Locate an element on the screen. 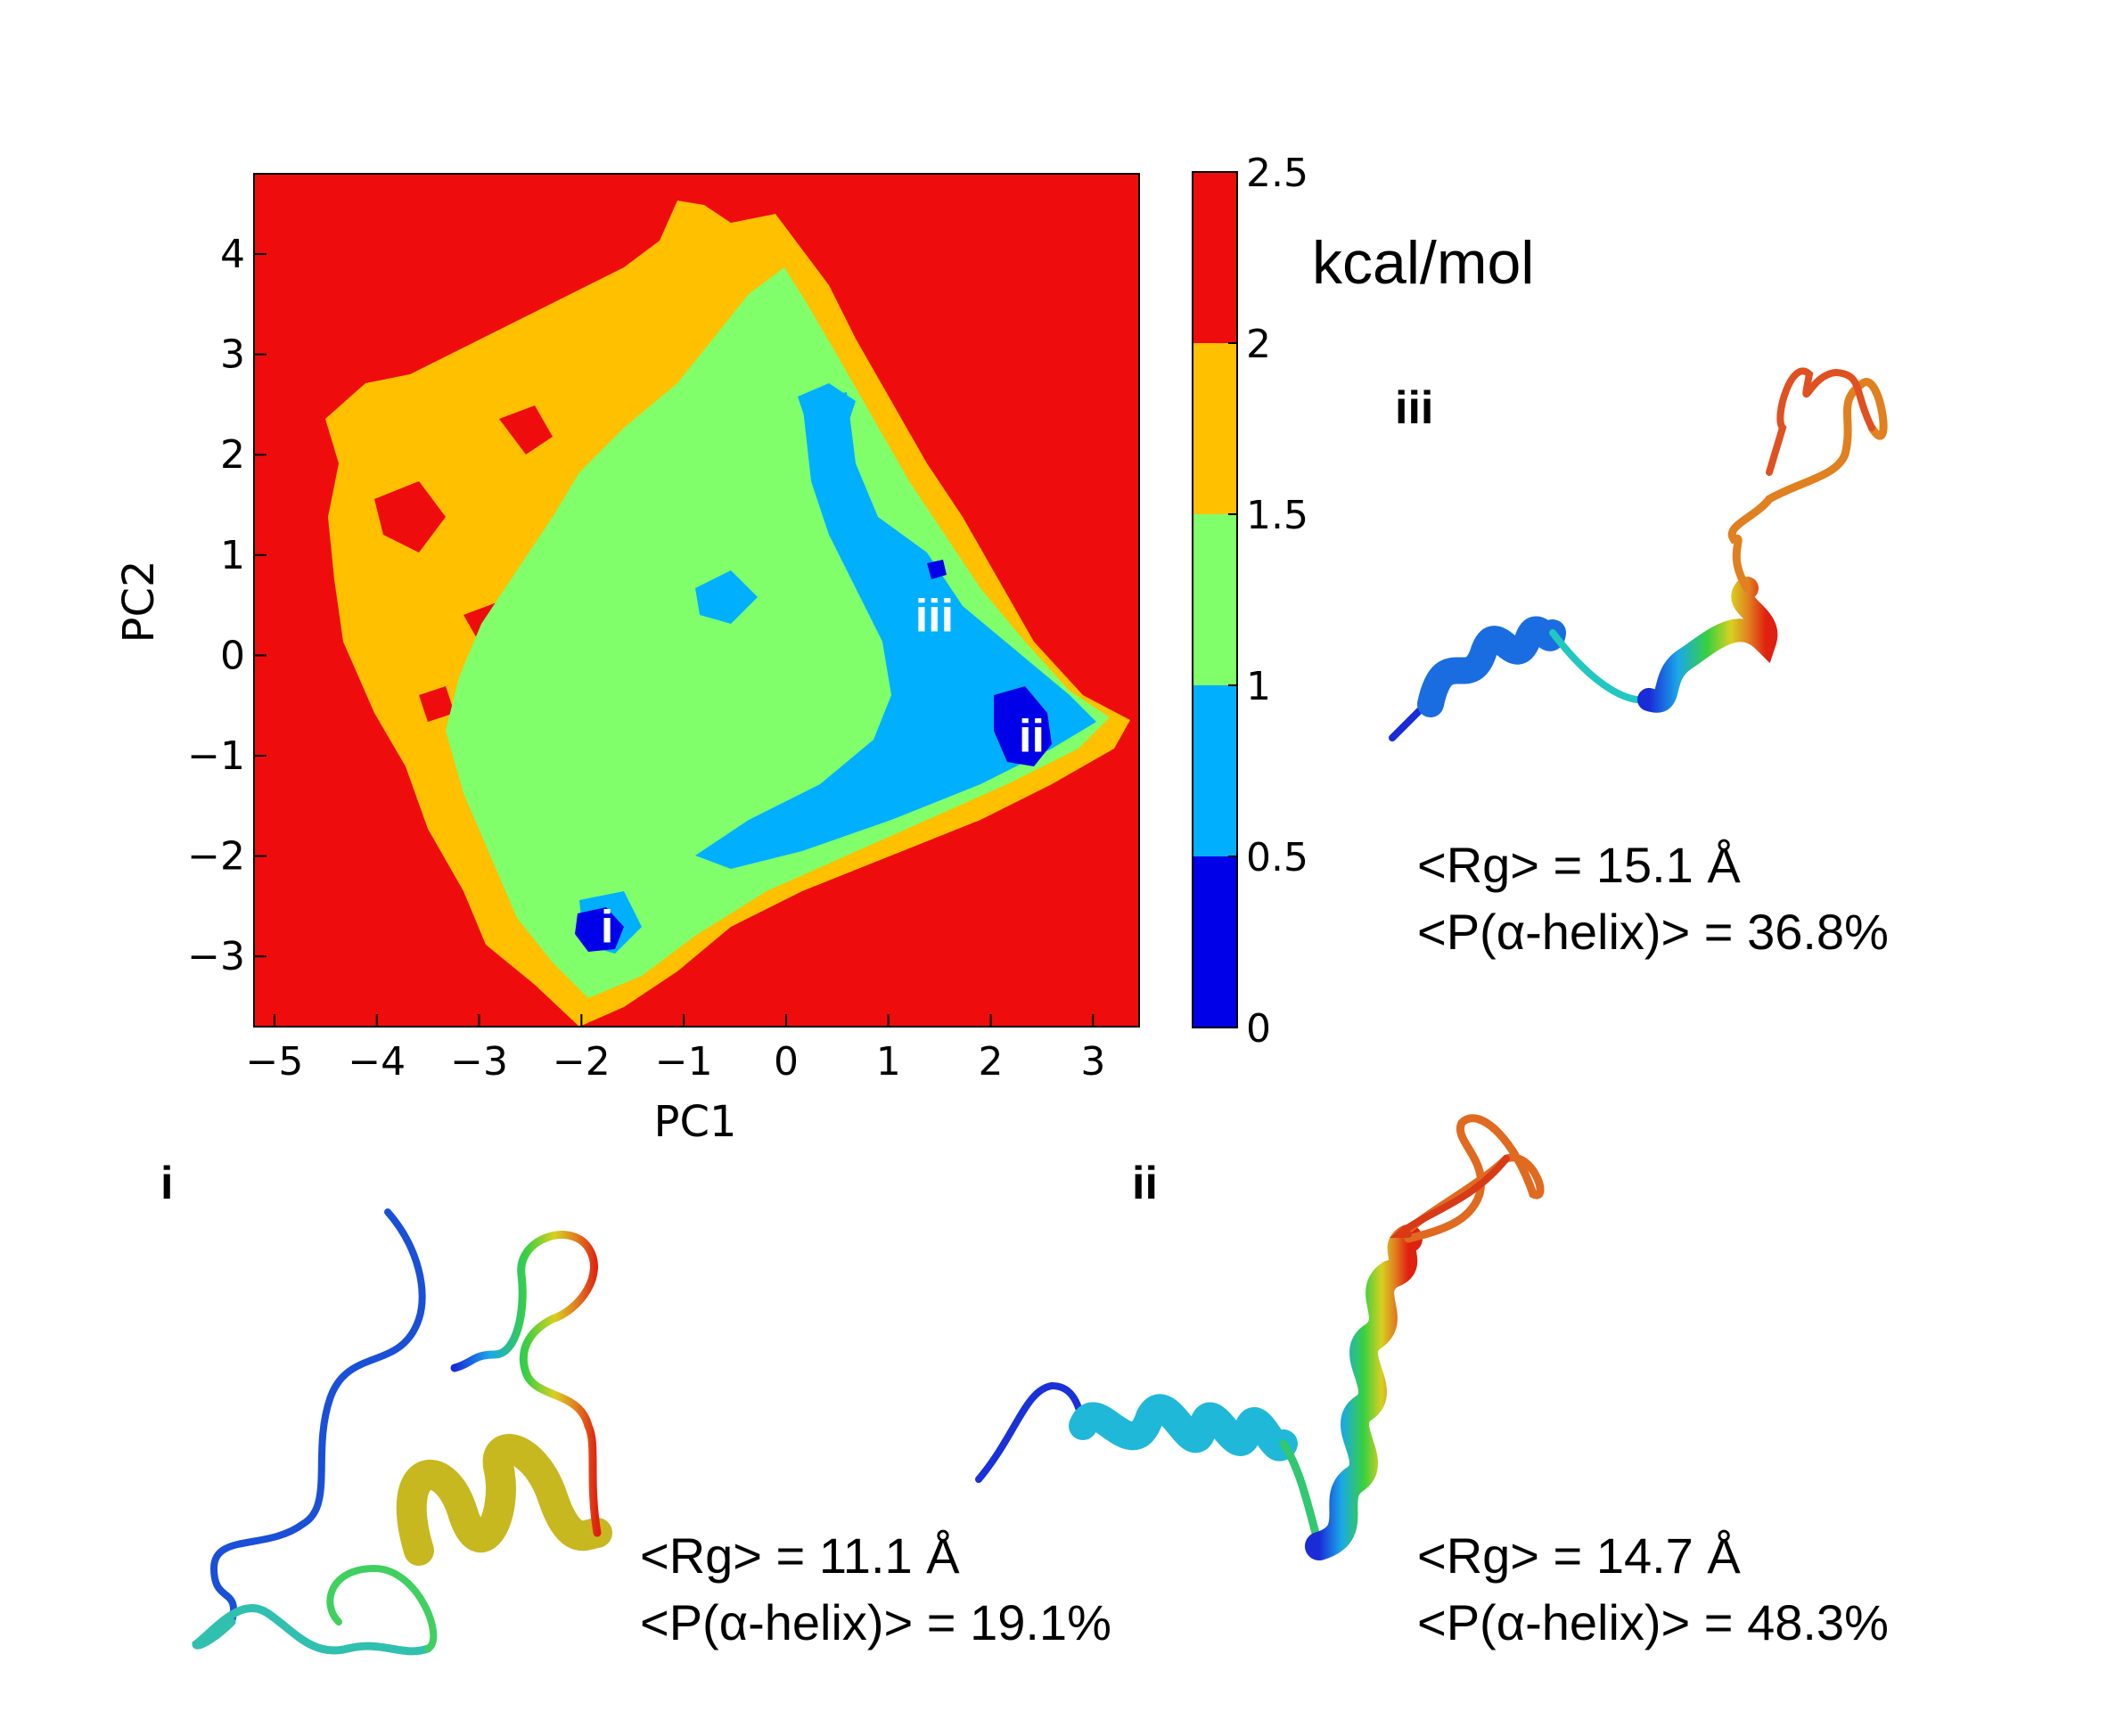 This screenshot has height=1736, width=2116. contour-min-iii is located at coordinates (937, 569).